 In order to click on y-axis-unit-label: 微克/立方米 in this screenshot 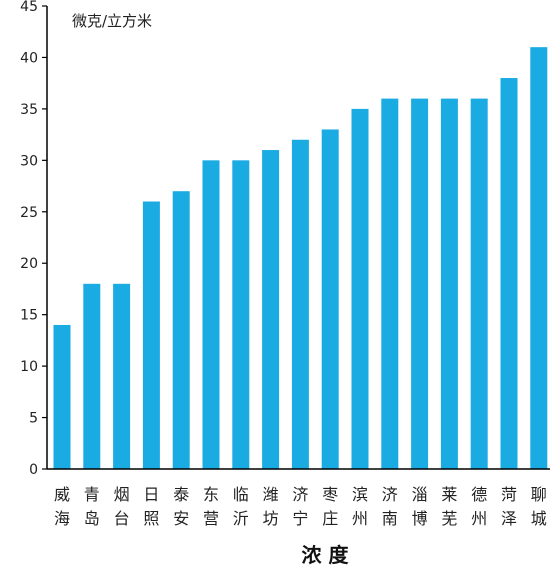, I will do `click(112, 21)`.